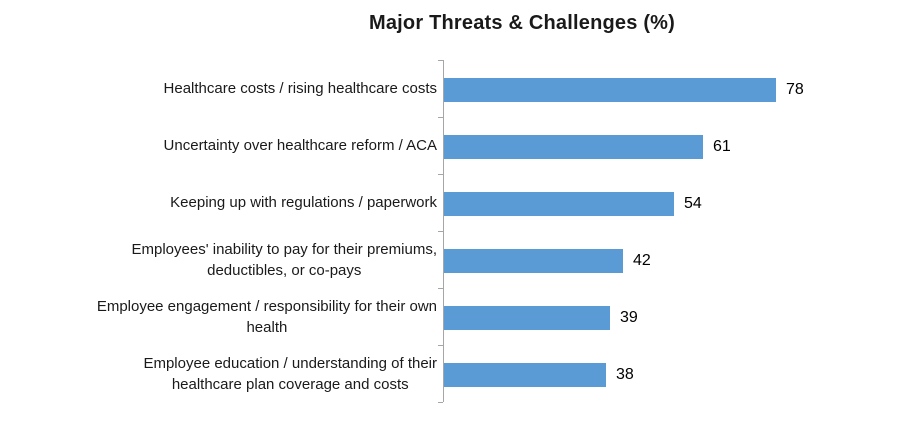 The image size is (900, 429). I want to click on value-label: 42, so click(642, 260).